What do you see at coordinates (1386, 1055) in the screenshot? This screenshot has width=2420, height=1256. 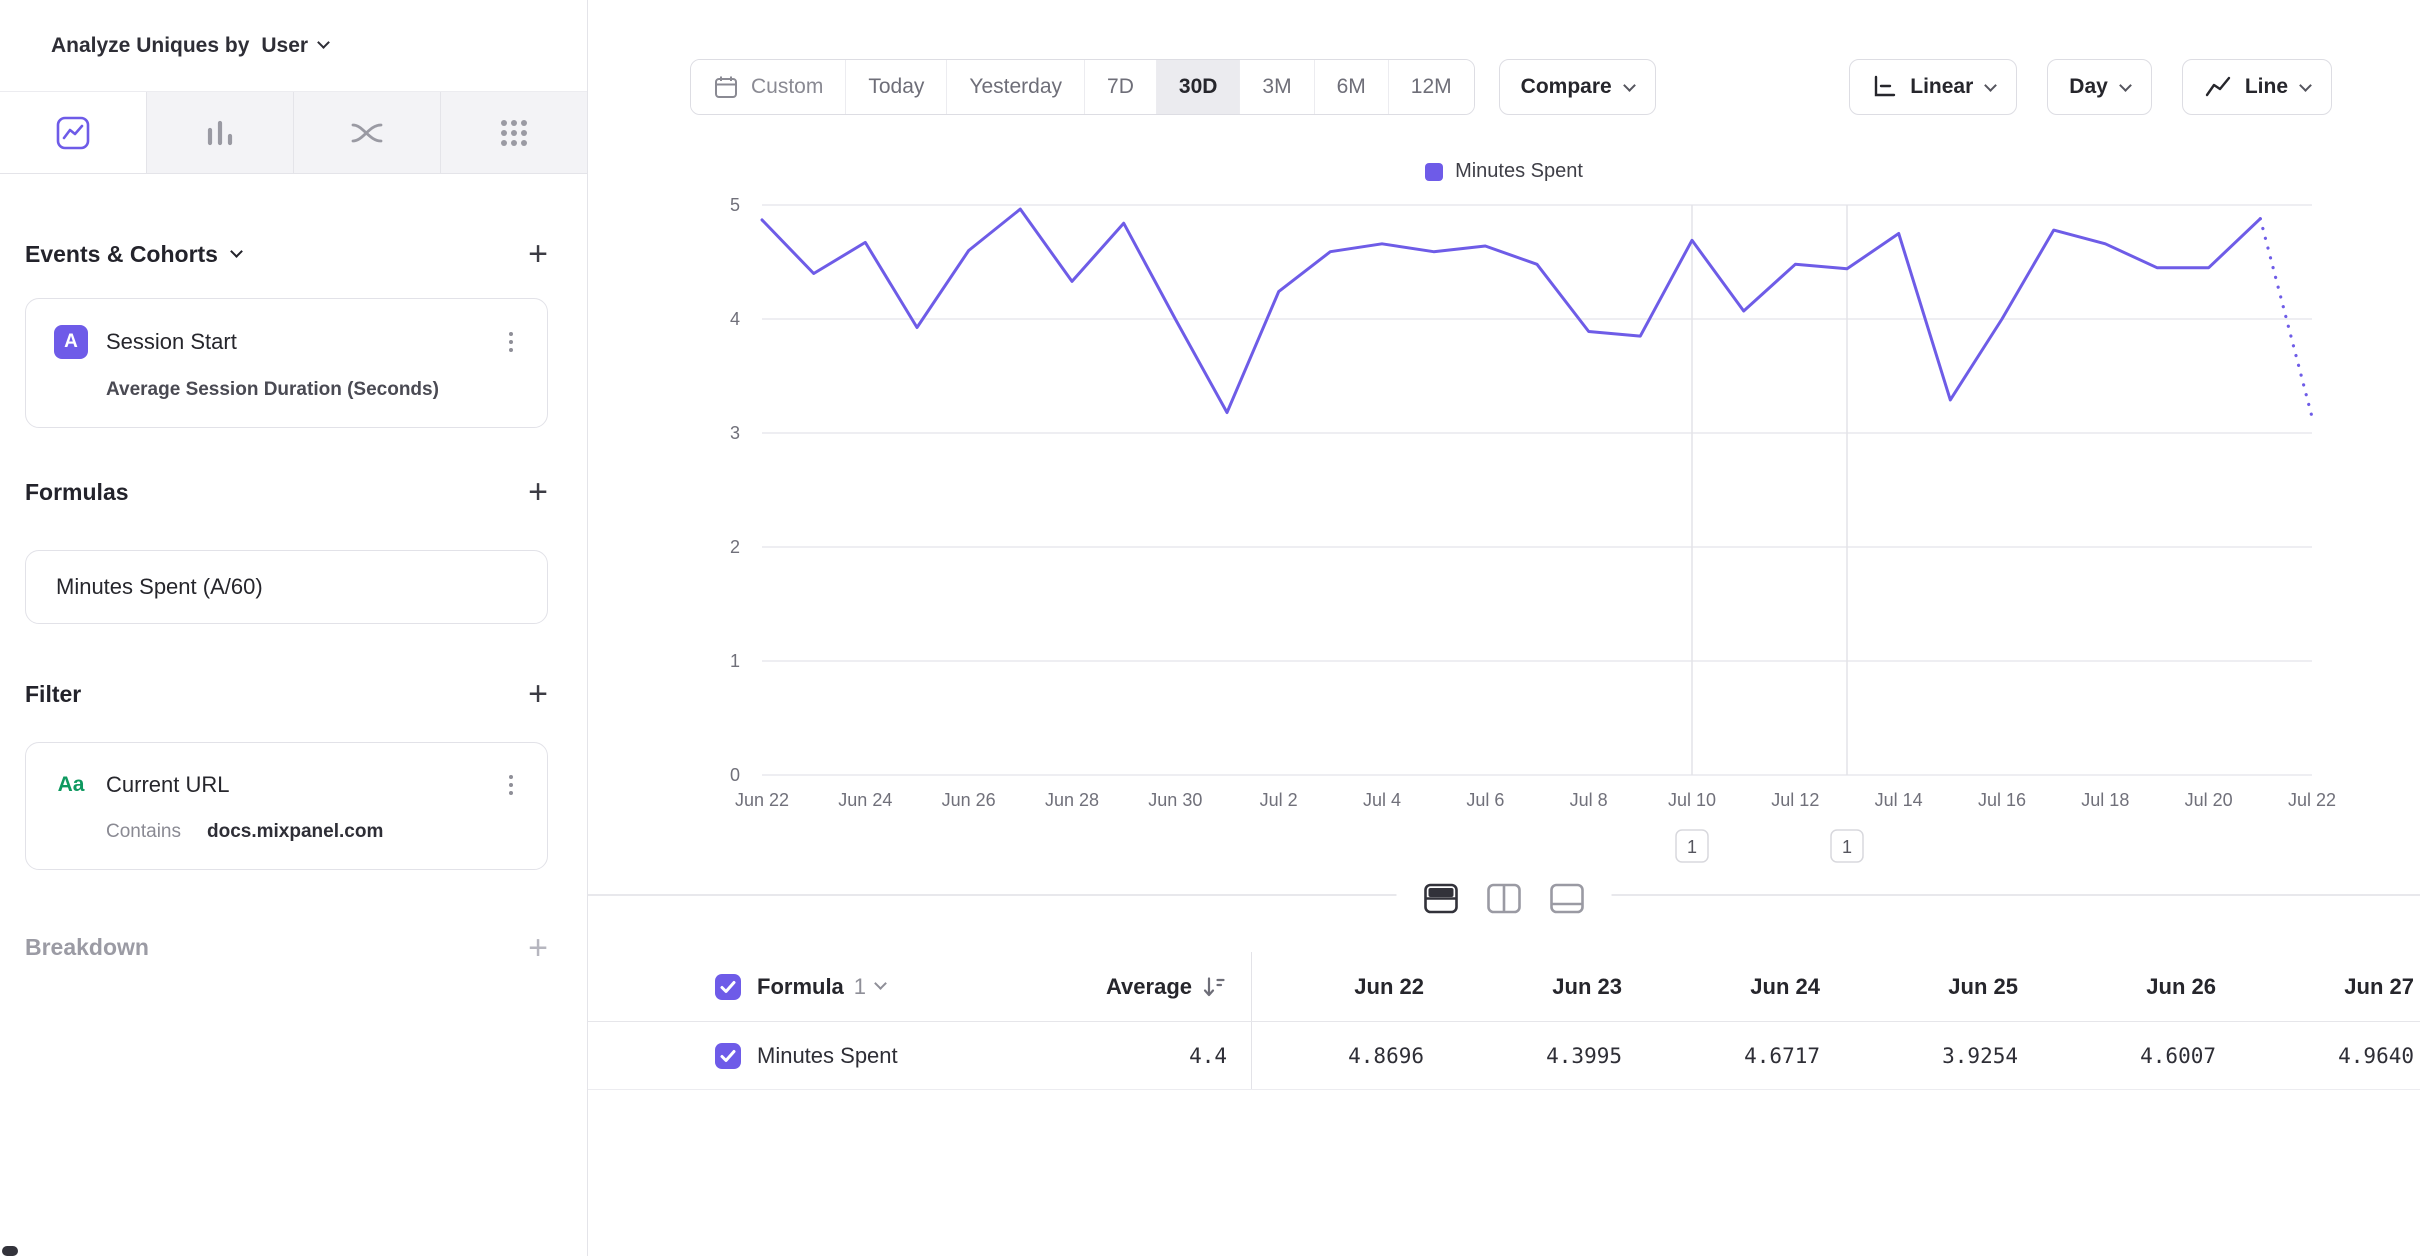 I see `cell-value: 4.8696` at bounding box center [1386, 1055].